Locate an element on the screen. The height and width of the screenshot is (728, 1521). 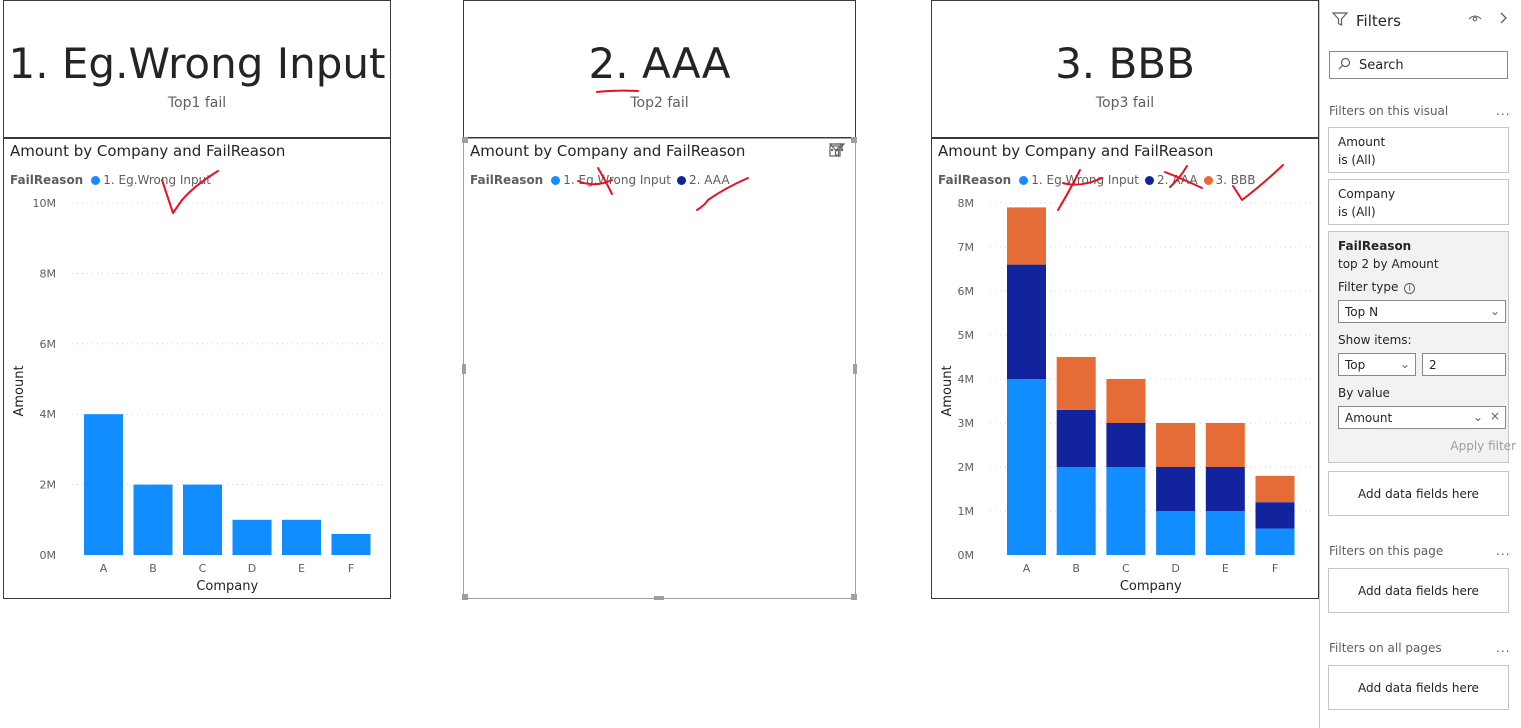
field-value: Amount is located at coordinates (1369, 417).